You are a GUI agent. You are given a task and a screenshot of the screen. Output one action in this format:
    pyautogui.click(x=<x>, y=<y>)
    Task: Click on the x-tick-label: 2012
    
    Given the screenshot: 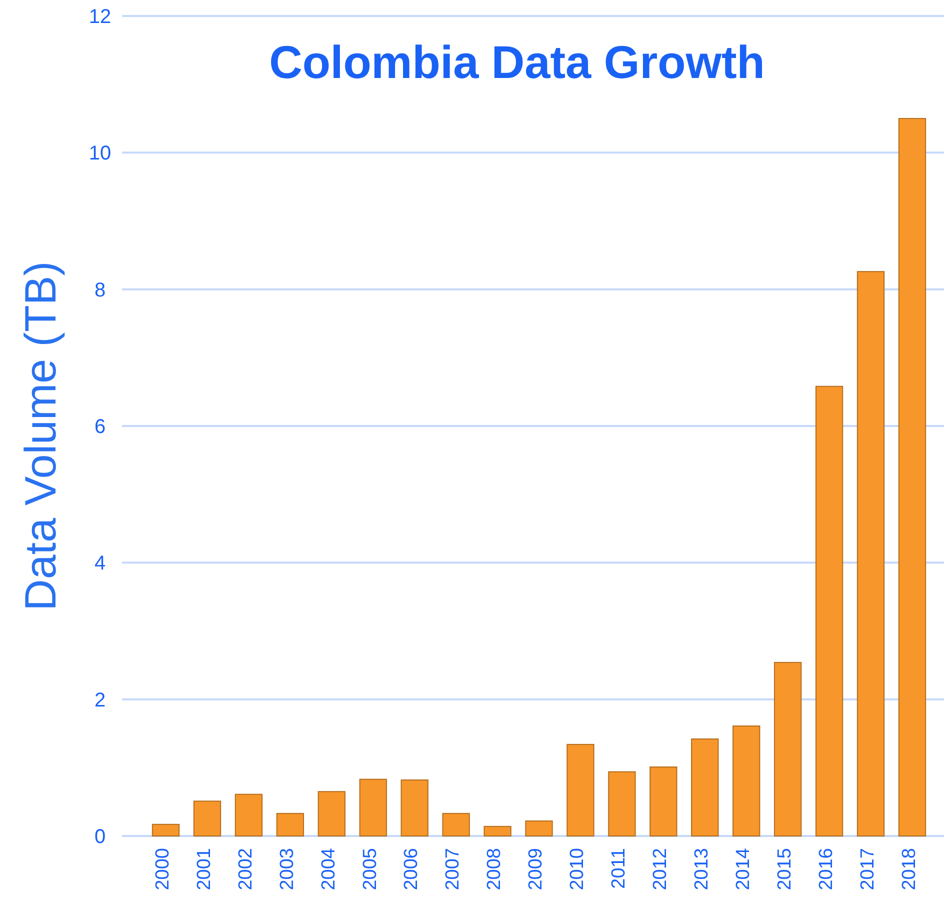 What is the action you would take?
    pyautogui.click(x=661, y=869)
    